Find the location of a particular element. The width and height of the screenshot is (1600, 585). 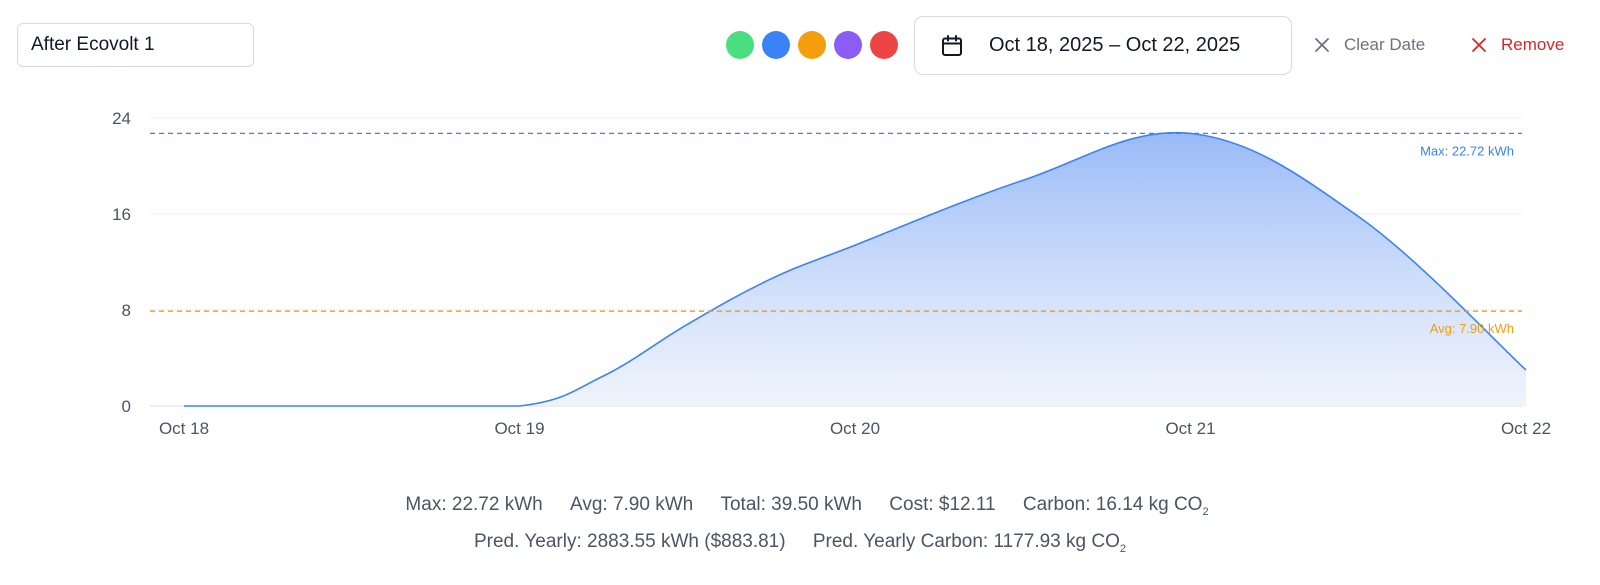

color-swatch-orange is located at coordinates (812, 45).